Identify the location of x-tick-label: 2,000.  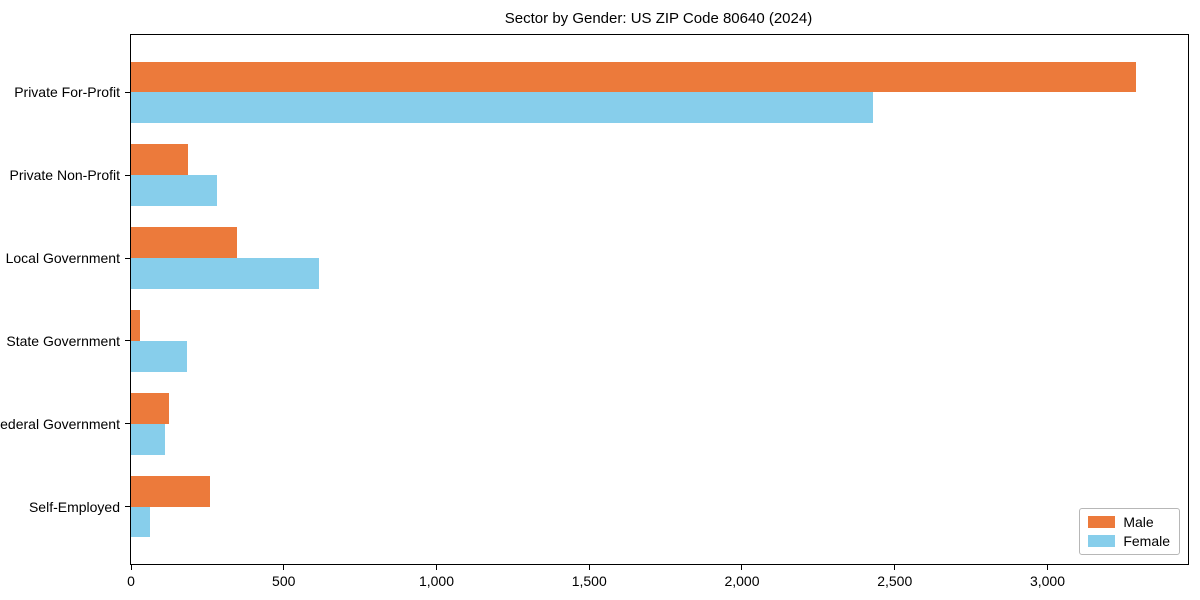
(742, 581).